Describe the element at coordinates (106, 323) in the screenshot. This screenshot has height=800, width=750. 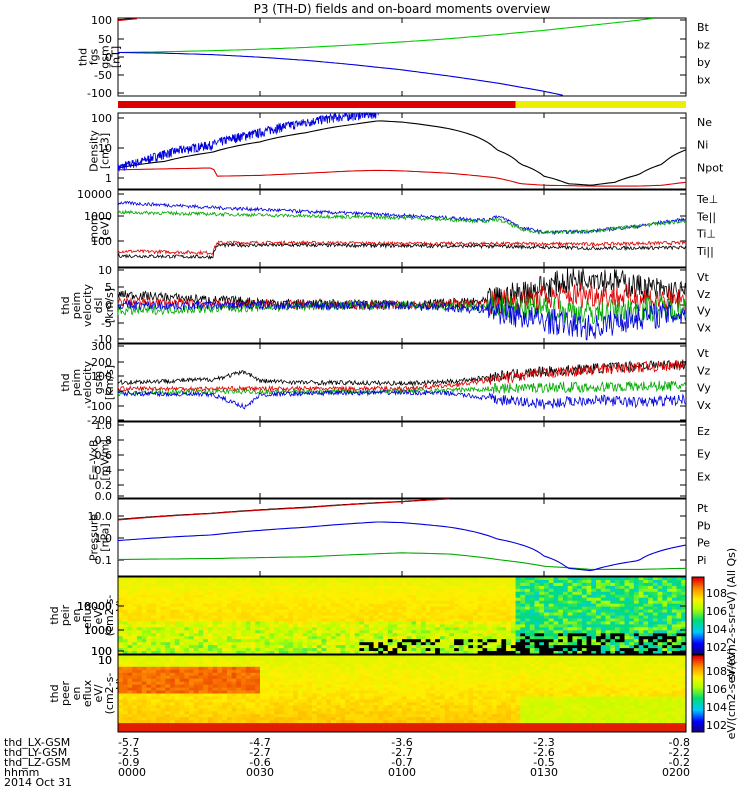
I see `y-tick-label: -5` at that location.